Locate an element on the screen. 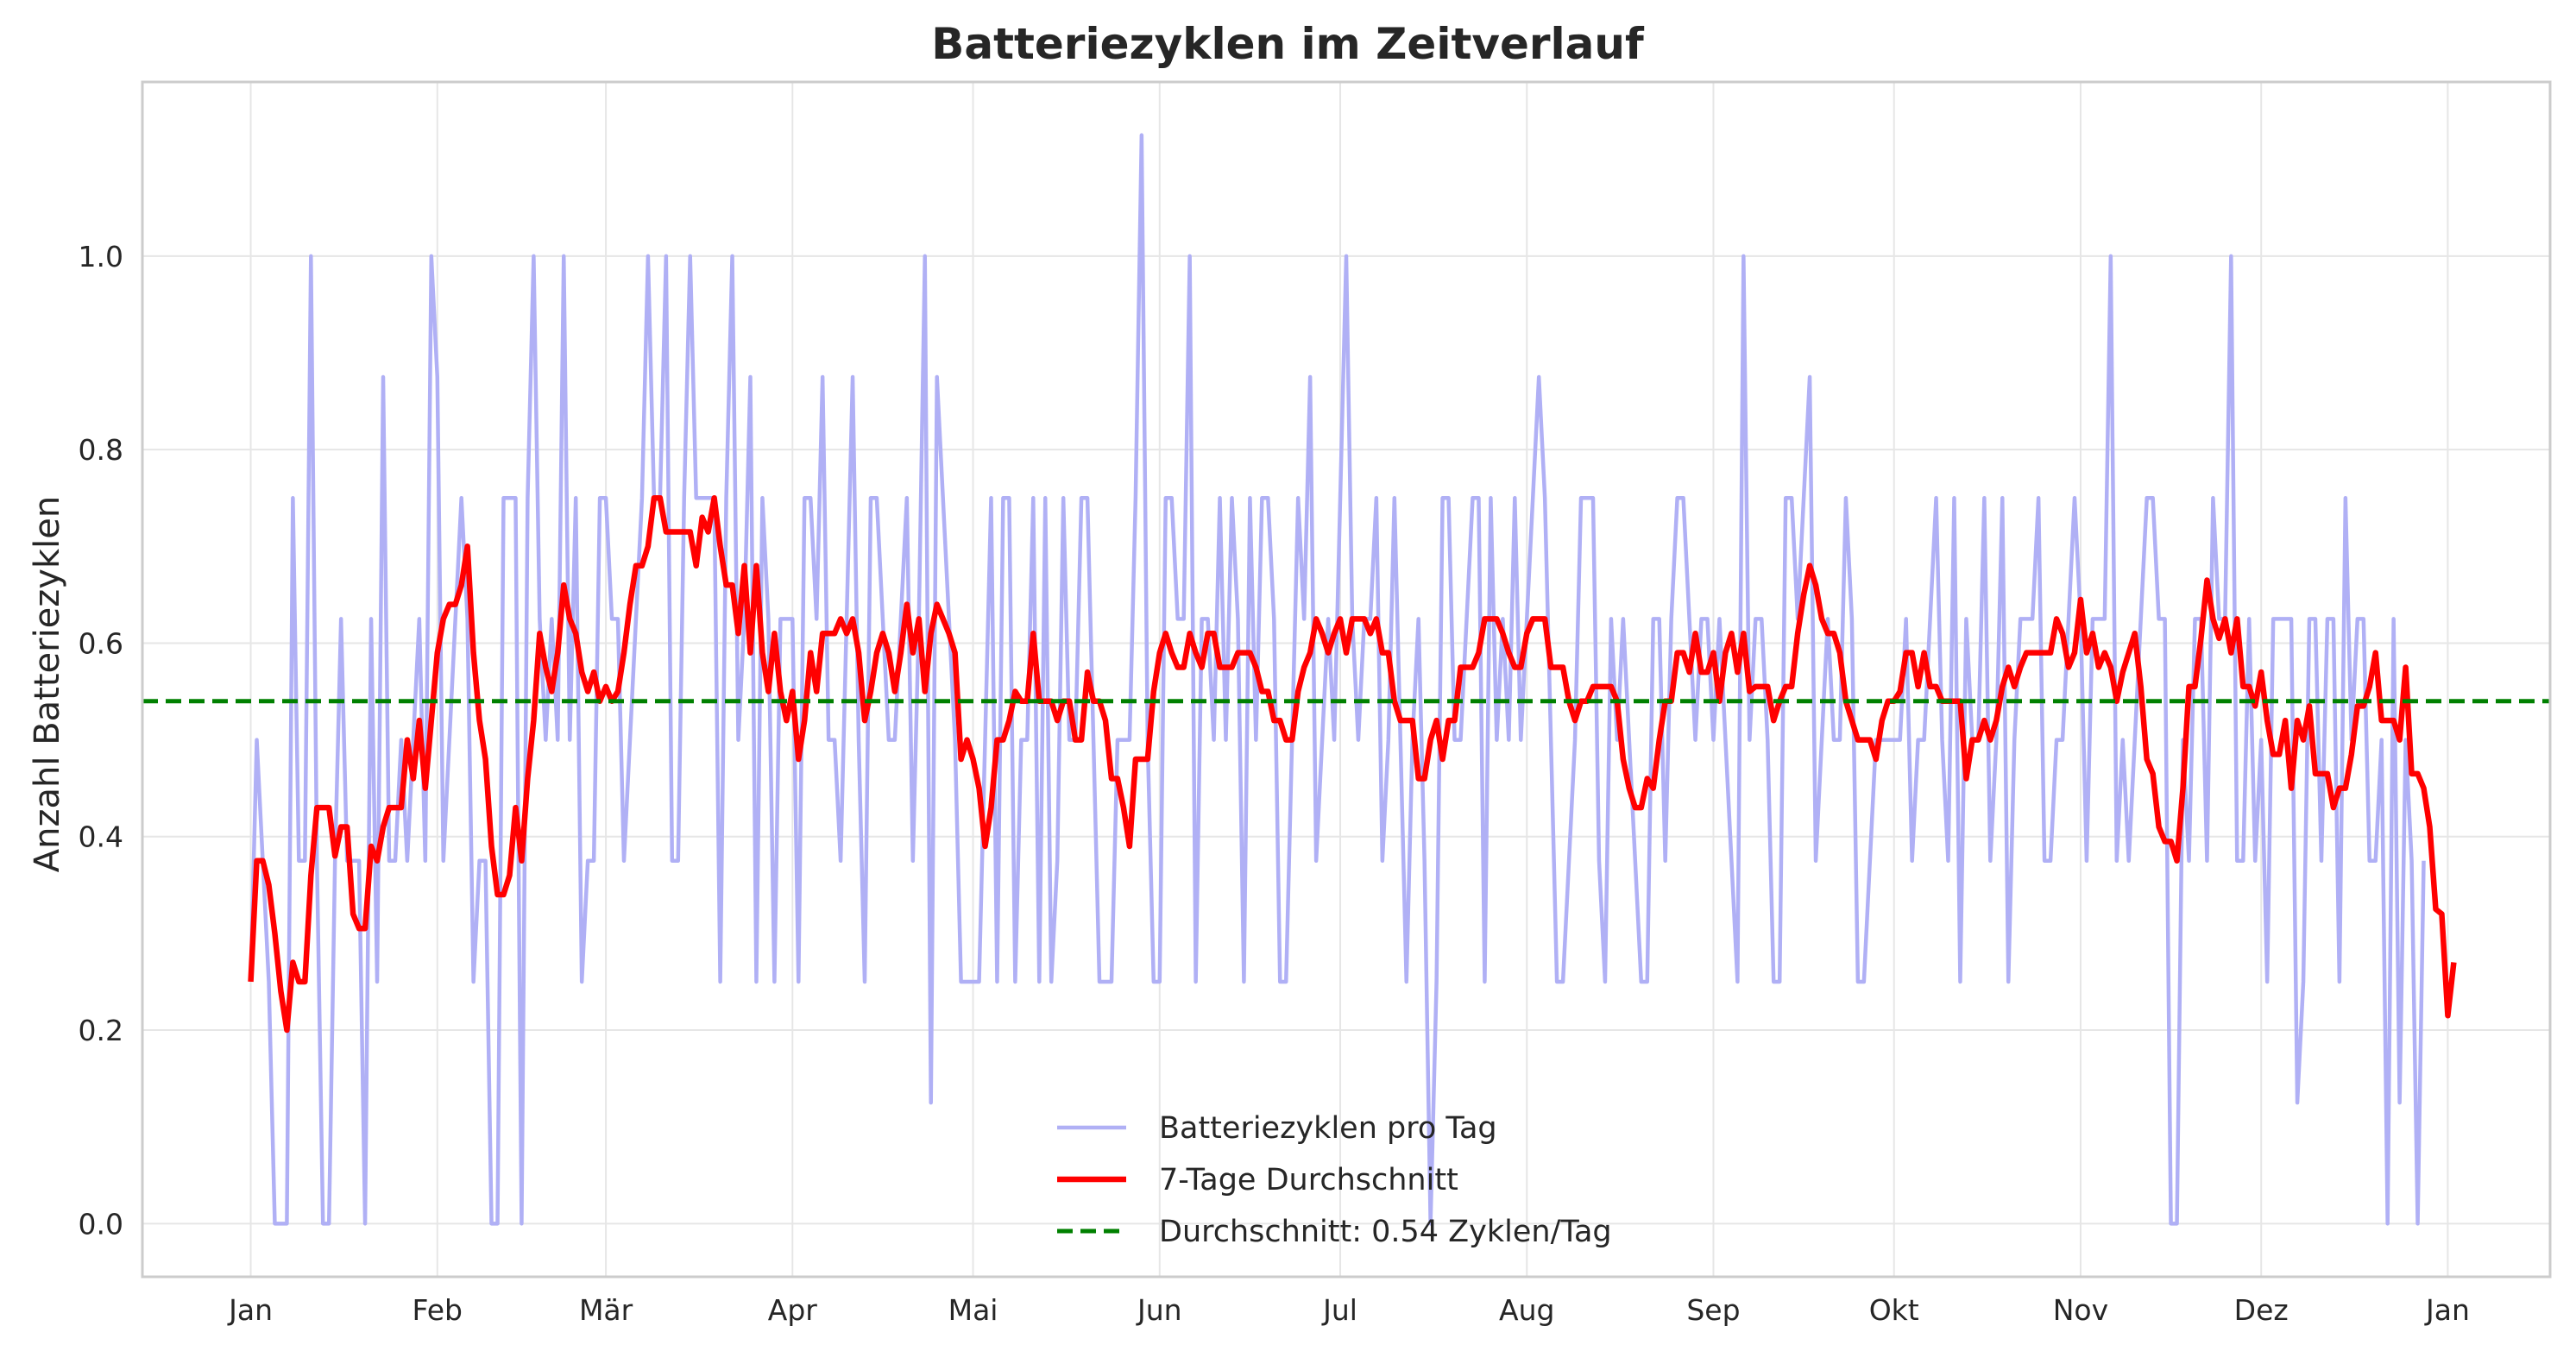  legend-label-mean: Durchschnitt: 0.54 Zyklen/Tag is located at coordinates (1385, 1232).